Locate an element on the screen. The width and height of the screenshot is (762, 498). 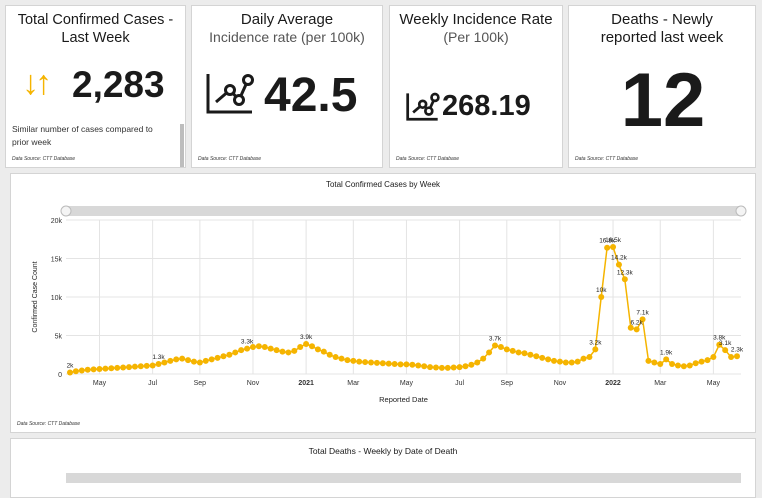
kpi-title: Daily Average is located at coordinates (287, 19).